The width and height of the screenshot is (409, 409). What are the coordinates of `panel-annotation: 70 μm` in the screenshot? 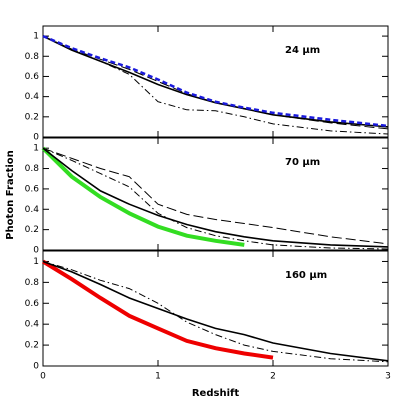 It's located at (302, 162).